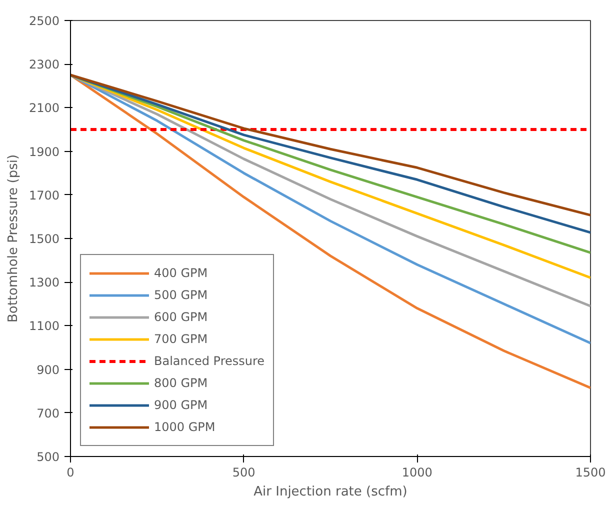 Image resolution: width=610 pixels, height=516 pixels. I want to click on legend-label: 1000 GPM, so click(185, 427).